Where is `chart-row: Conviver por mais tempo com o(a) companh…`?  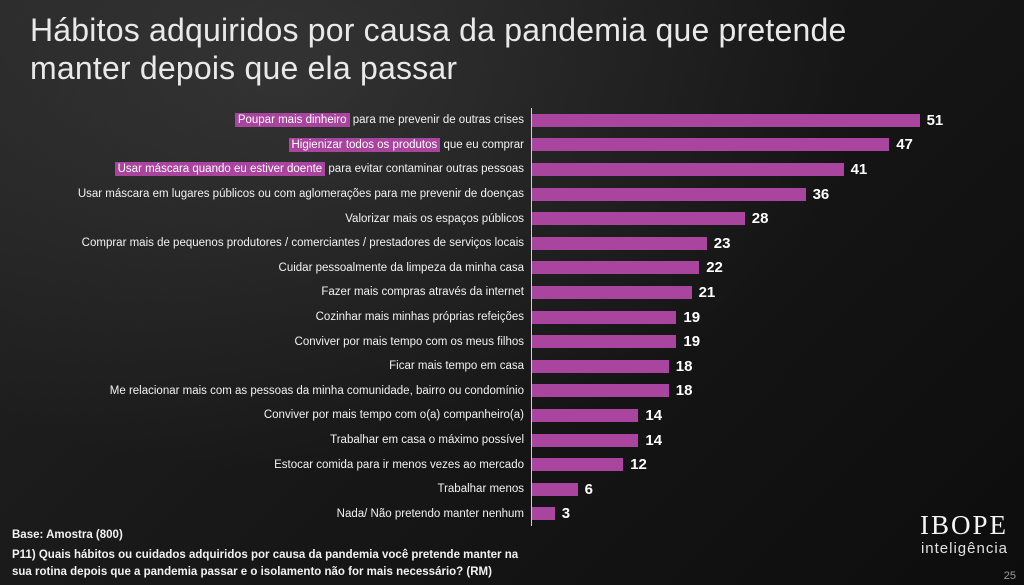
chart-row: Conviver por mais tempo com o(a) companh… is located at coordinates (512, 415).